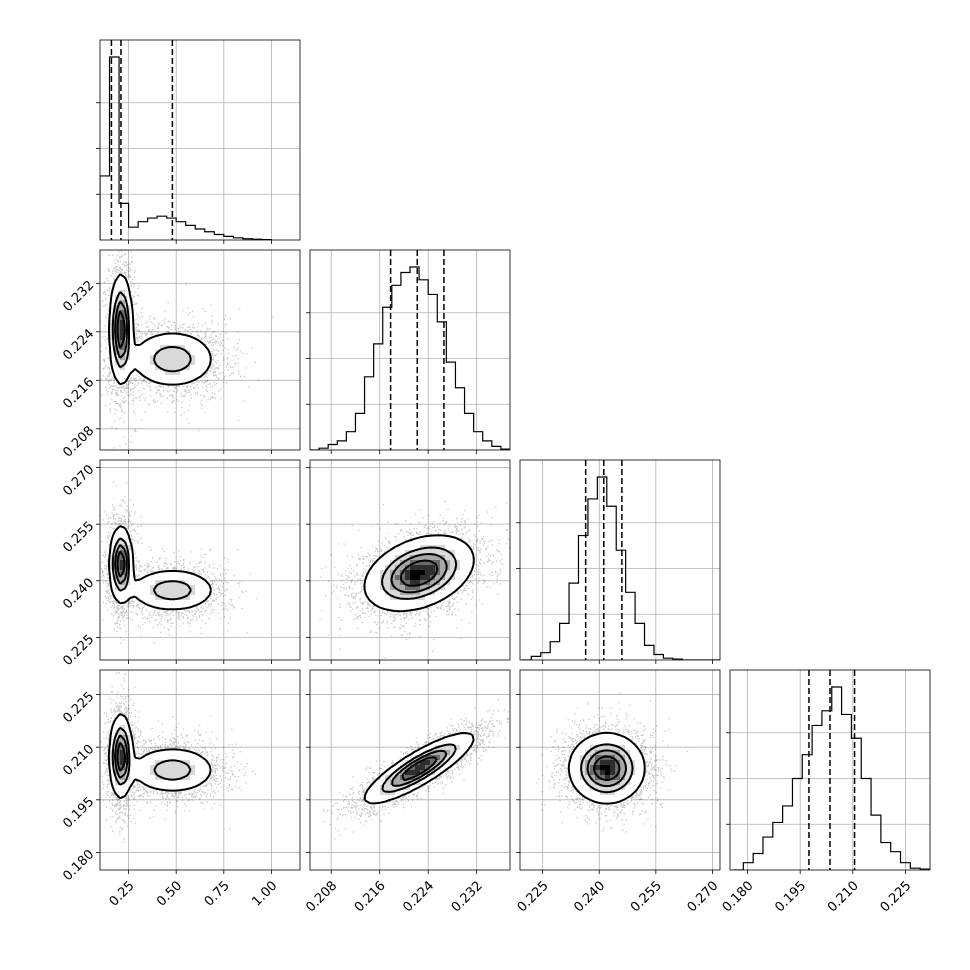  What do you see at coordinates (703, 896) in the screenshot?
I see `x-tick-label-2-3: 0.270` at bounding box center [703, 896].